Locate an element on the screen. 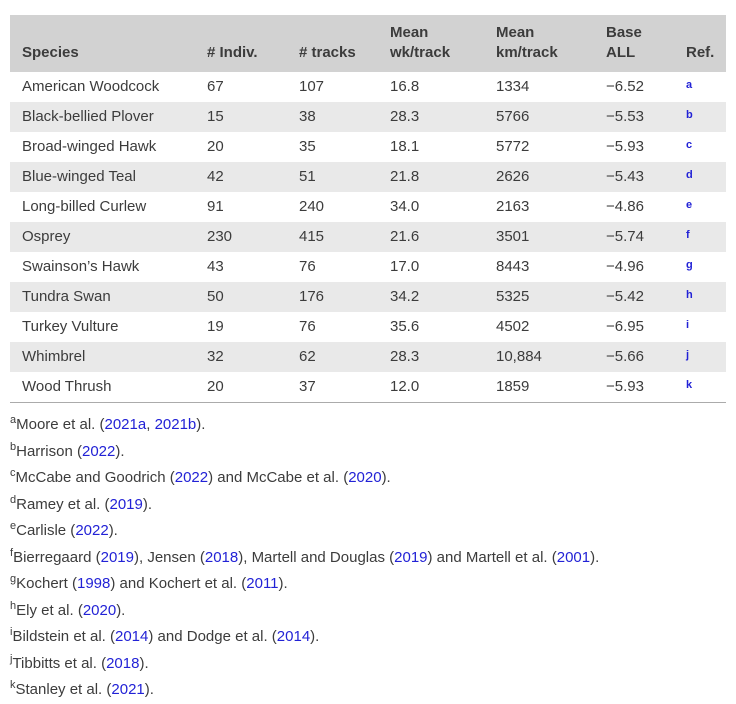 Image resolution: width=736 pixels, height=704 pixels. footnote-marker: c is located at coordinates (13, 473).